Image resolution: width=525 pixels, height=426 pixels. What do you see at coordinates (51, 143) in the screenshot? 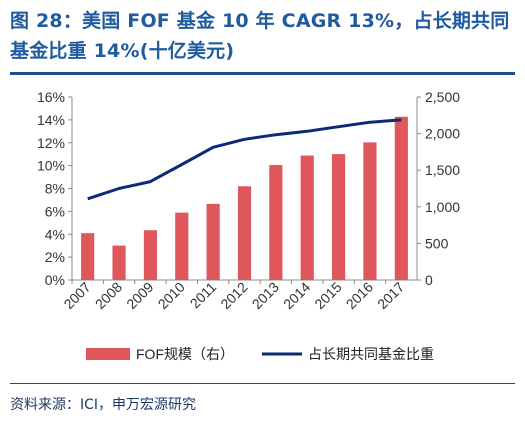
I see `left-axis-tick-label: 12%` at bounding box center [51, 143].